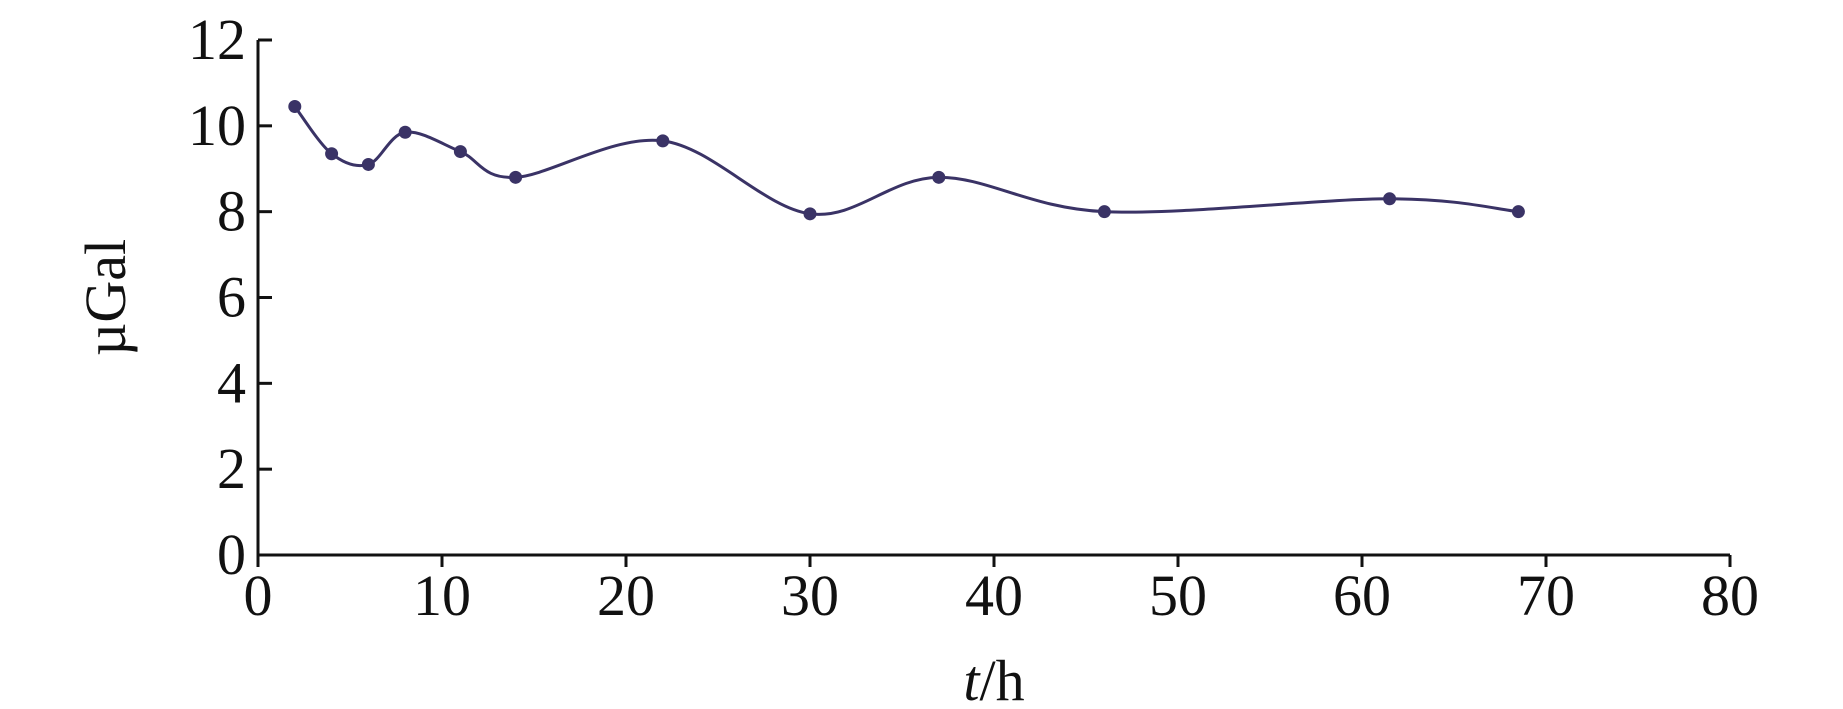 This screenshot has height=709, width=1843. Describe the element at coordinates (442, 595) in the screenshot. I see `x-tick-label: 10` at that location.